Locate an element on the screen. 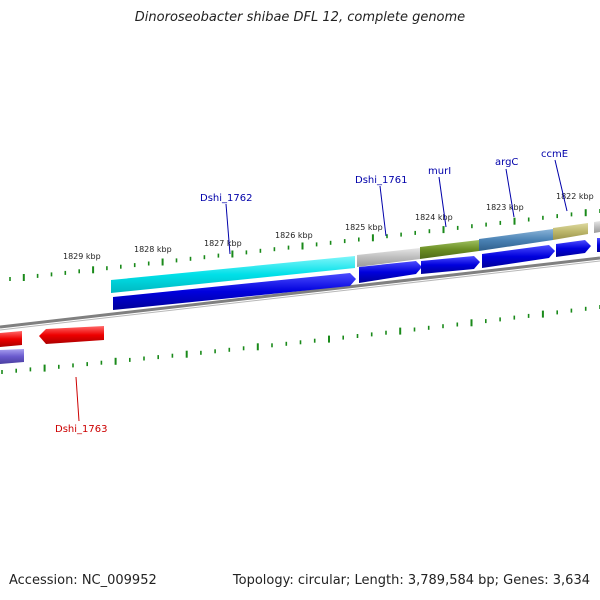 Image resolution: width=600 pixels, height=600 pixels. gene-label-dshi-1762: Dshi_1762 is located at coordinates (226, 198).